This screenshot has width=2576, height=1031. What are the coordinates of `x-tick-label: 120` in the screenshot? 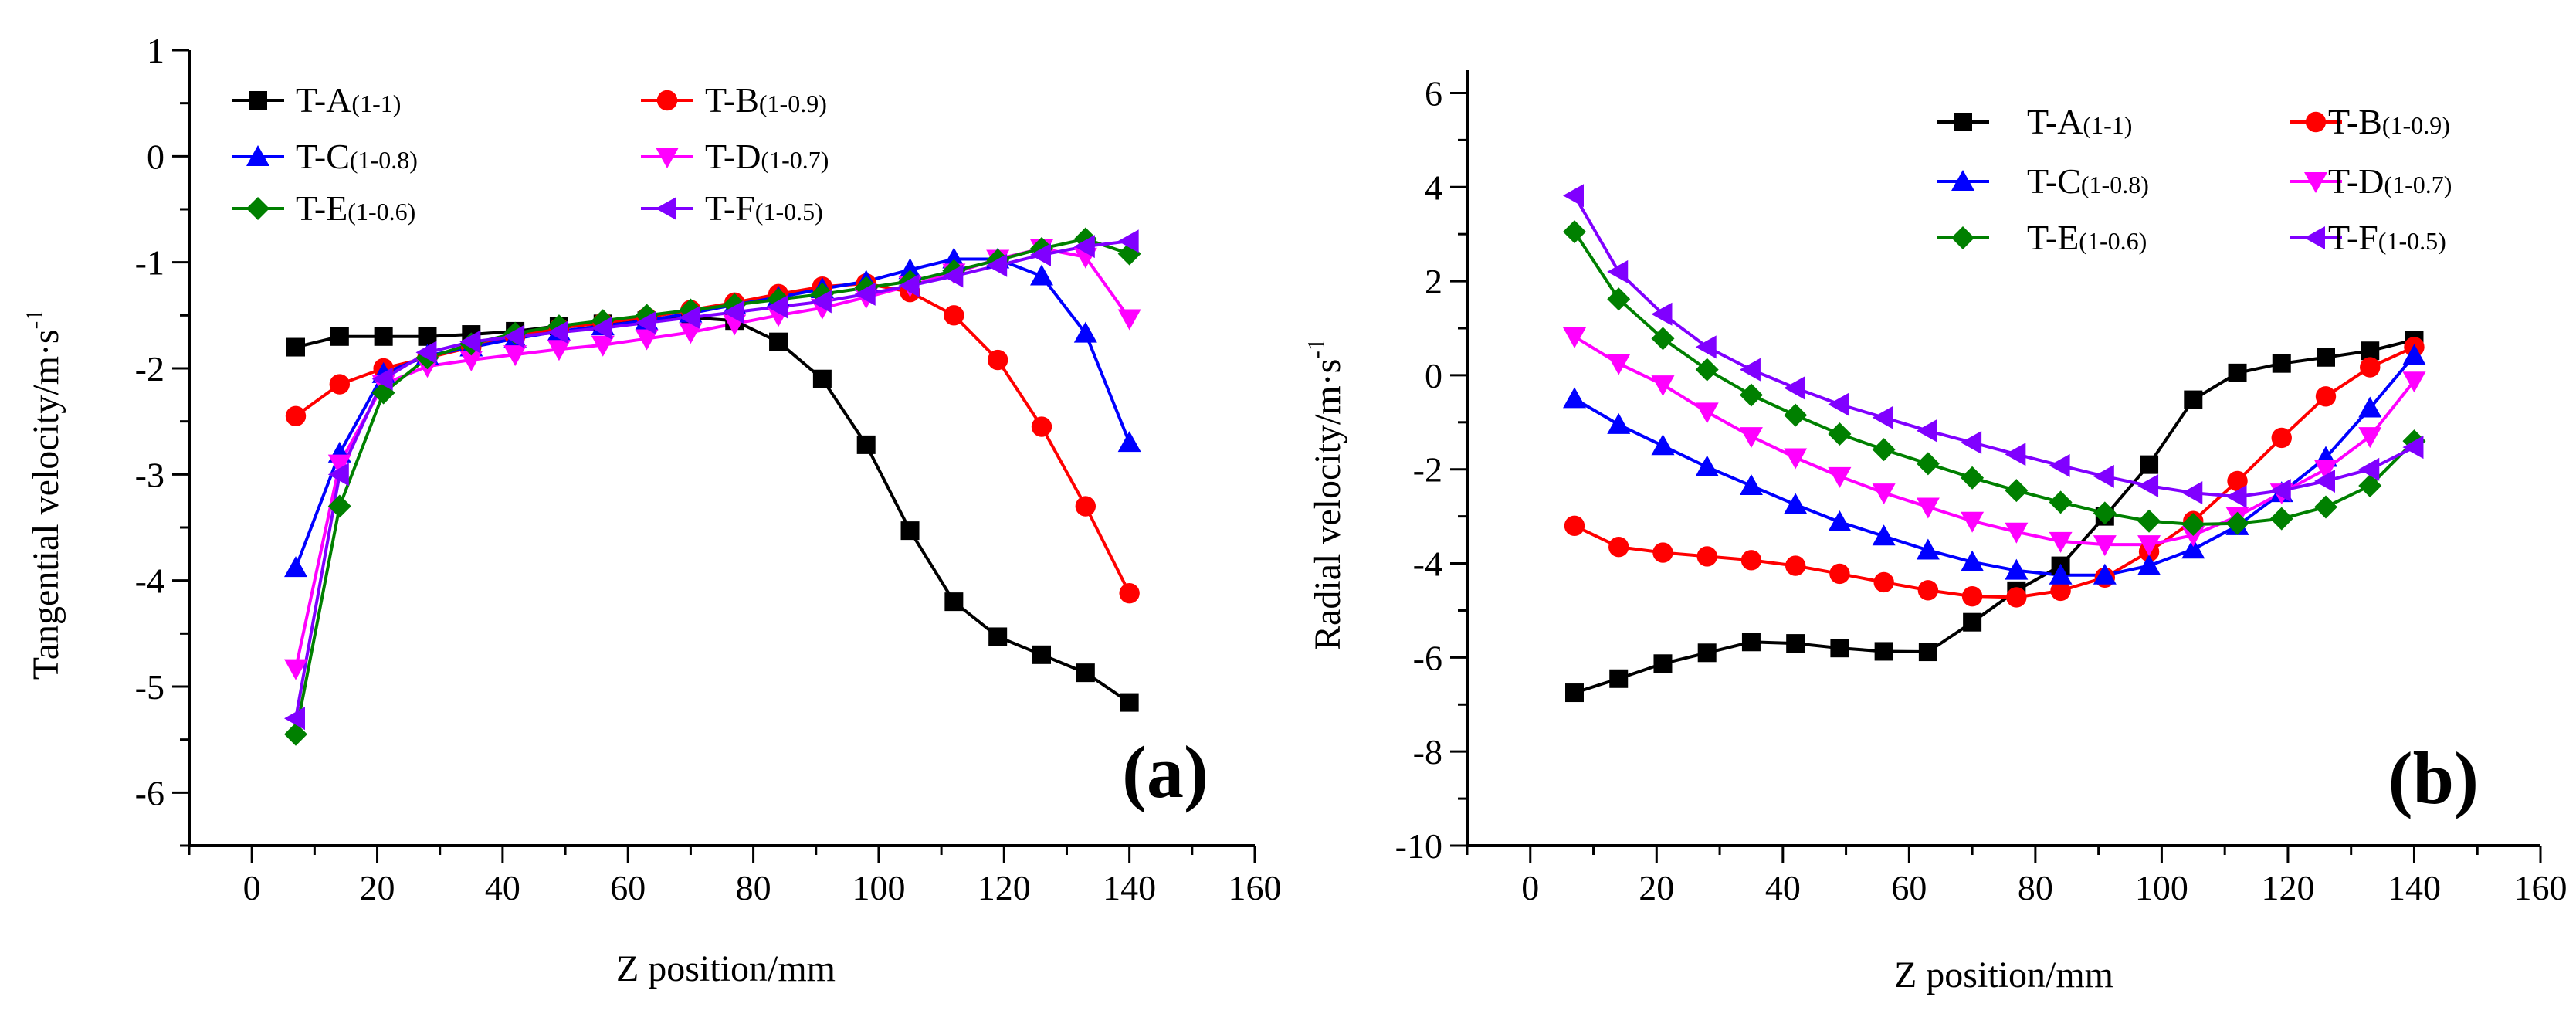 It's located at (1004, 887).